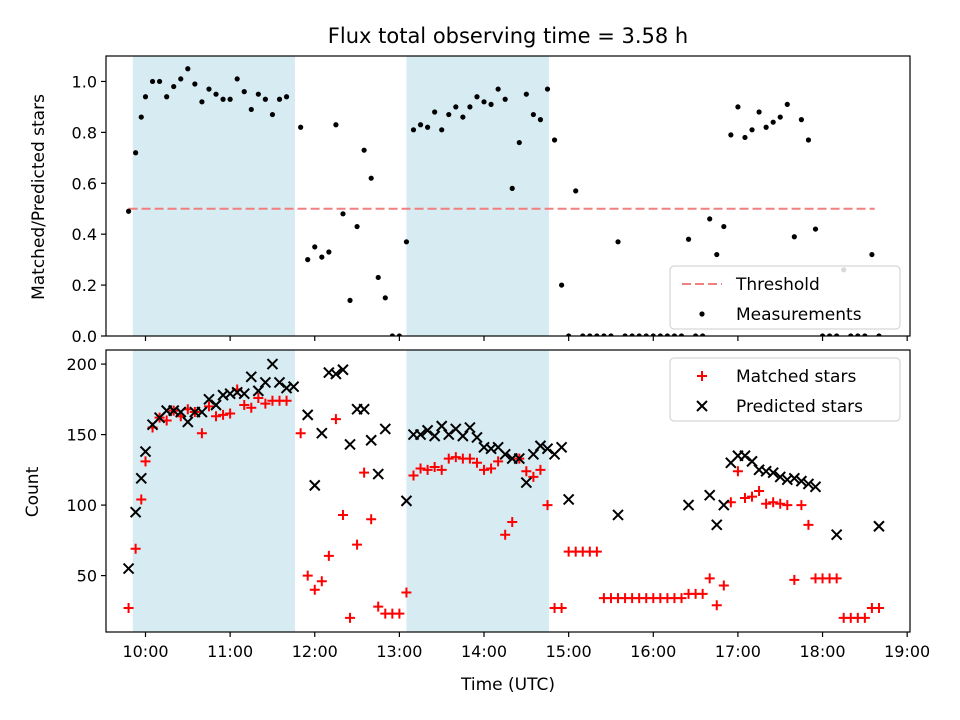 This screenshot has width=960, height=720. I want to click on legend: Threshold Measurements, so click(785, 297).